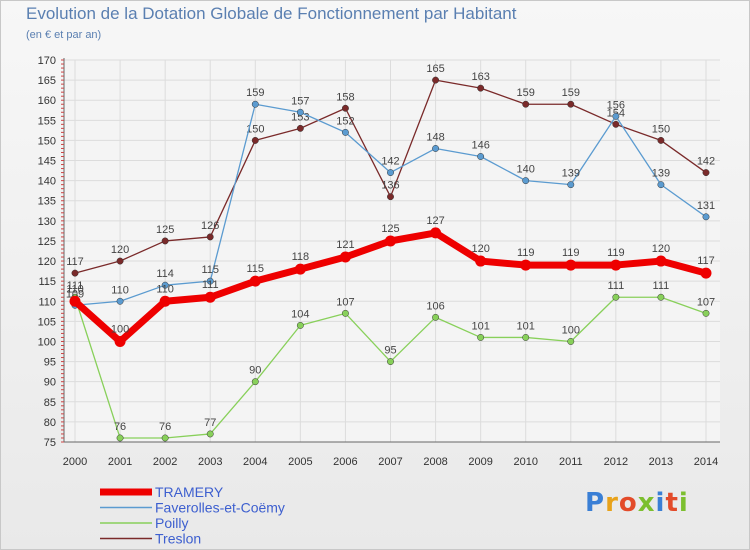 The height and width of the screenshot is (550, 750). I want to click on legend-label: Poilly, so click(171, 523).